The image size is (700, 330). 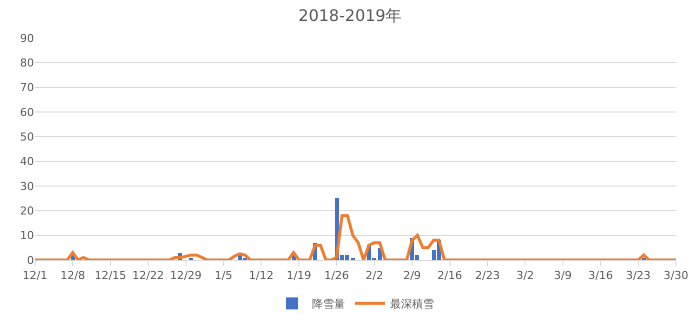 I want to click on x-tick-label: 2/2, so click(x=375, y=275).